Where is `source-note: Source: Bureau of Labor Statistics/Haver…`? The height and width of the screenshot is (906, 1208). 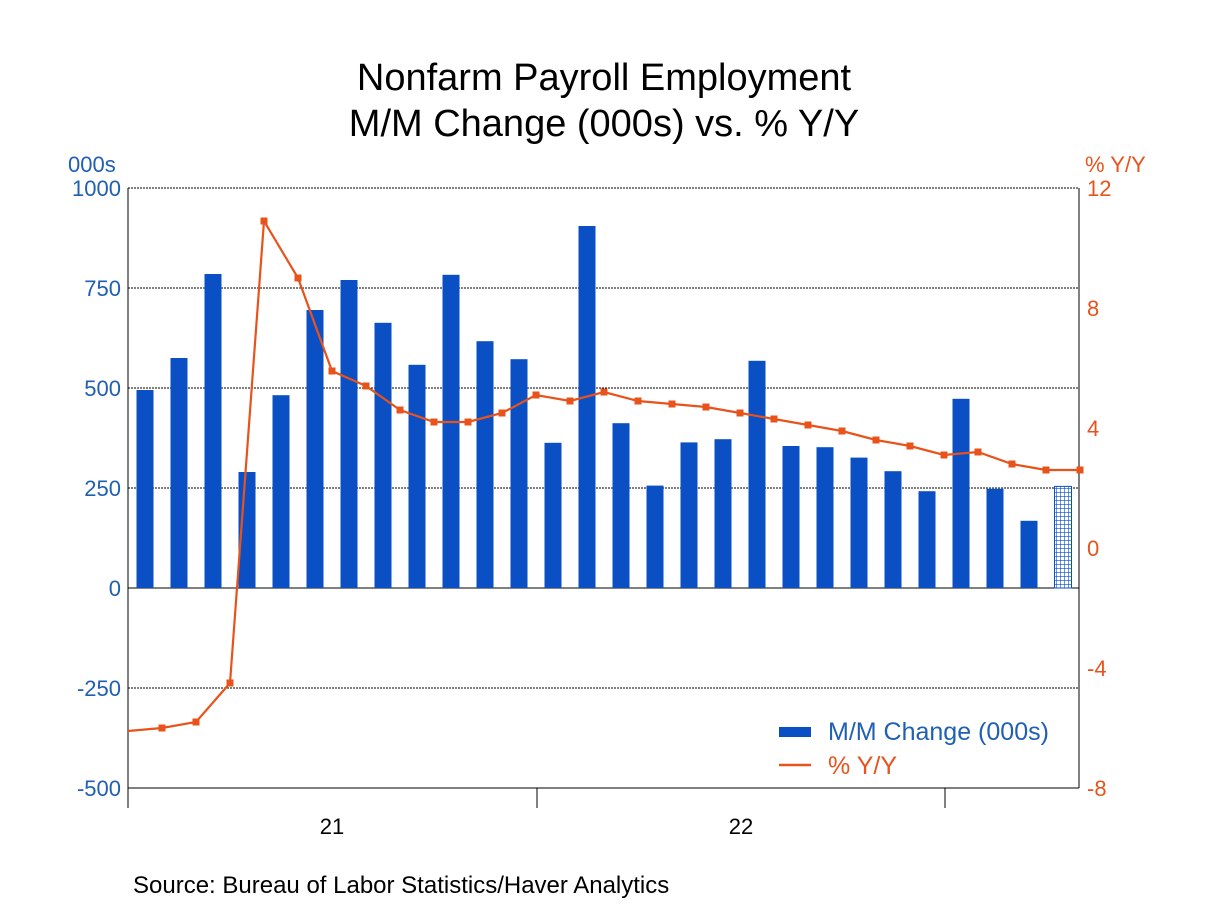 source-note: Source: Bureau of Labor Statistics/Haver… is located at coordinates (401, 885).